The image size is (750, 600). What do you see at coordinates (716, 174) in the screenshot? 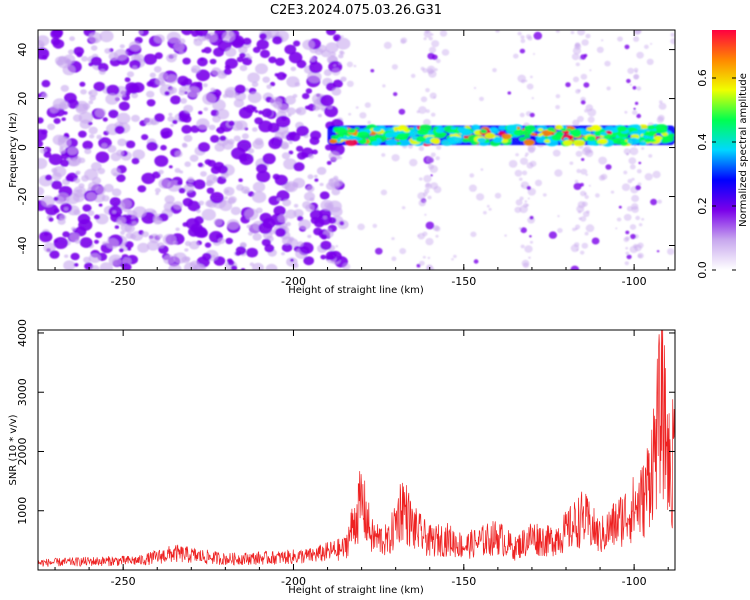
I see `colorbar-axis: 0.0 0.2 0.4 0.6` at bounding box center [716, 174].